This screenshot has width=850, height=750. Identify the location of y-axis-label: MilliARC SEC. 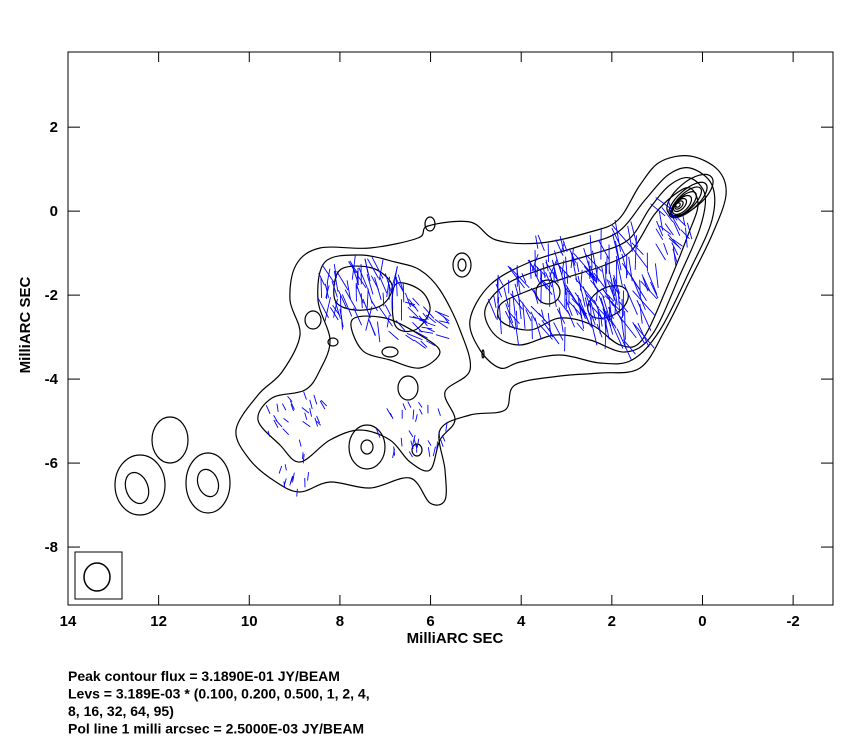
(25, 325).